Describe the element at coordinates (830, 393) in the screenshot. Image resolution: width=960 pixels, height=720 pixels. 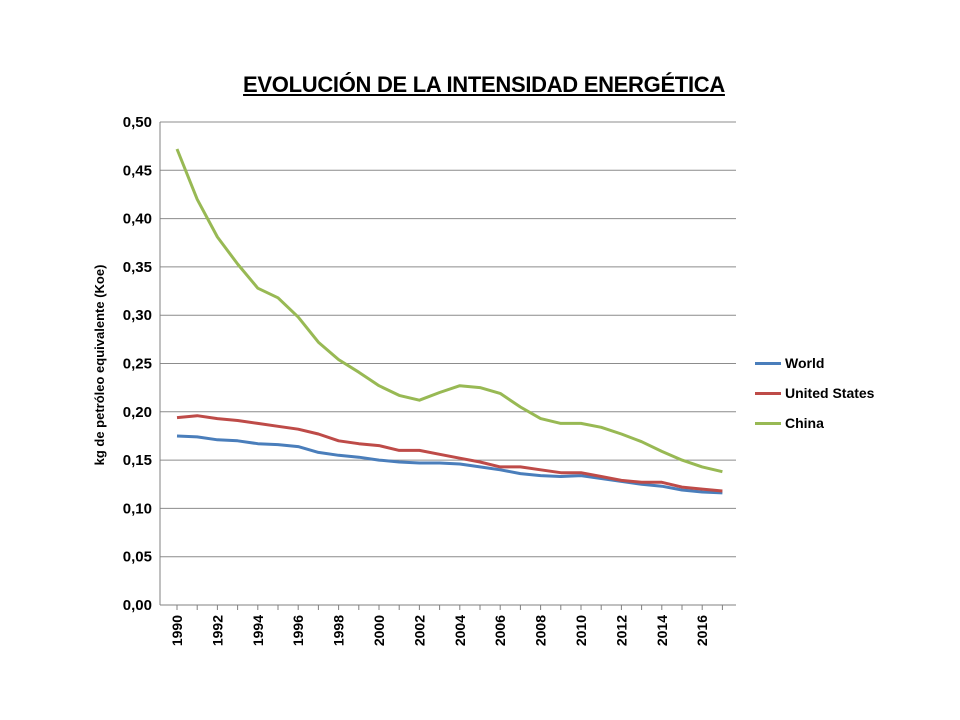
I see `legend-label: United States` at that location.